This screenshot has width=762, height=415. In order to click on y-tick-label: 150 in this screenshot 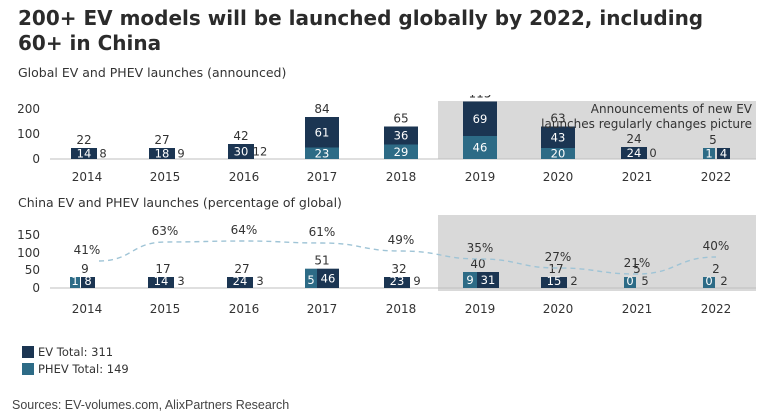, I will do `click(28, 235)`.